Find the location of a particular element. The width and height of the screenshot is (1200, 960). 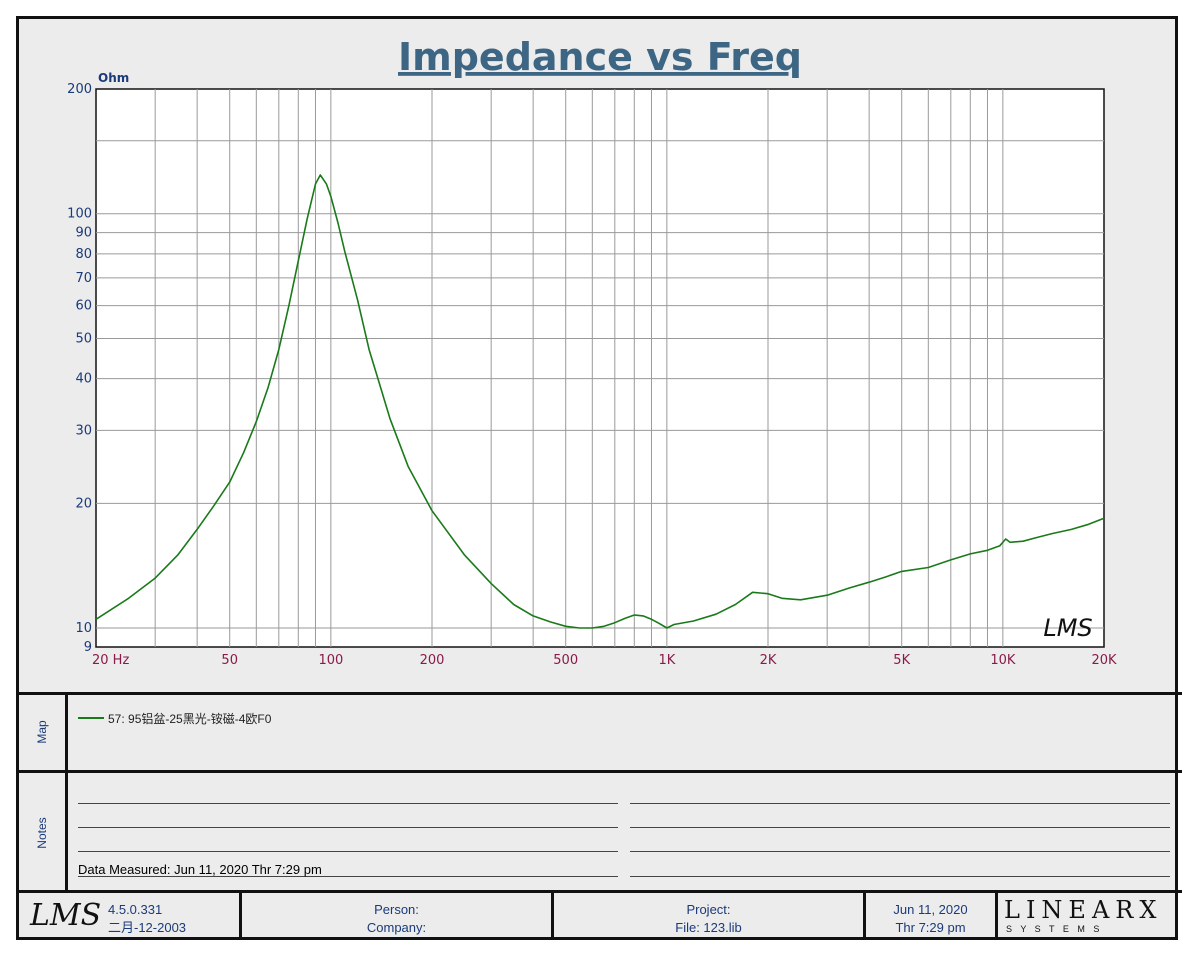

x-tick-label: 20 Hz is located at coordinates (110, 660).